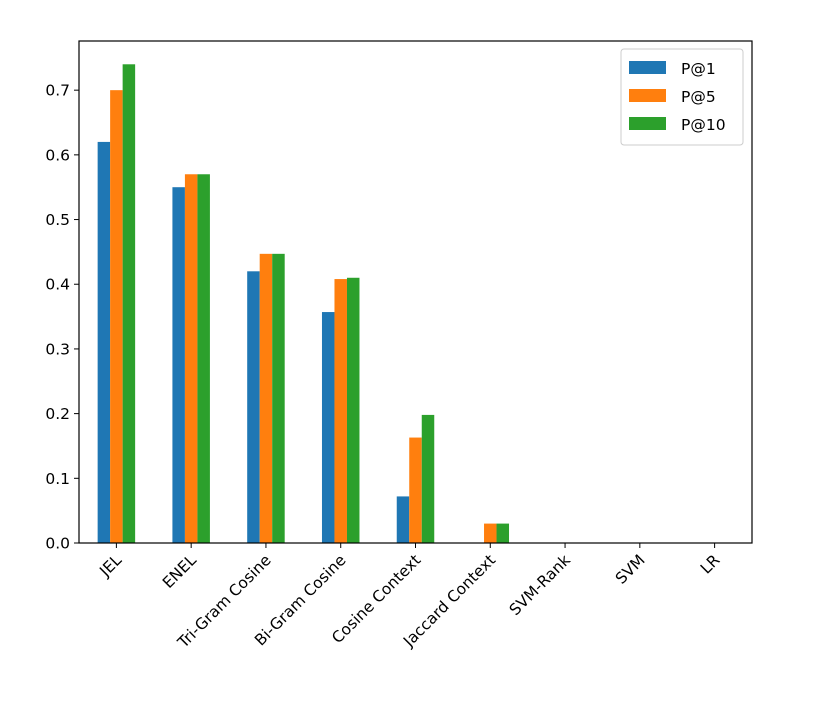 Image resolution: width=829 pixels, height=722 pixels. What do you see at coordinates (203, 359) in the screenshot?
I see `bar-p10-enel` at bounding box center [203, 359].